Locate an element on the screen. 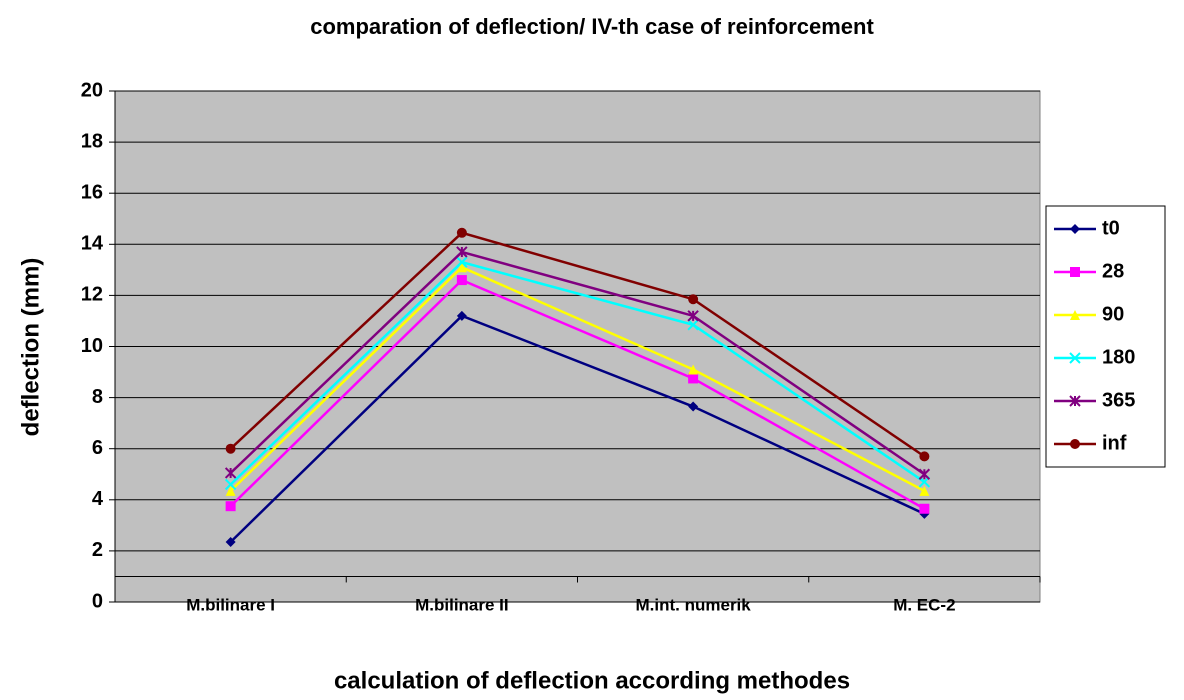 Image resolution: width=1184 pixels, height=700 pixels. legend-label: 180 is located at coordinates (1118, 357).